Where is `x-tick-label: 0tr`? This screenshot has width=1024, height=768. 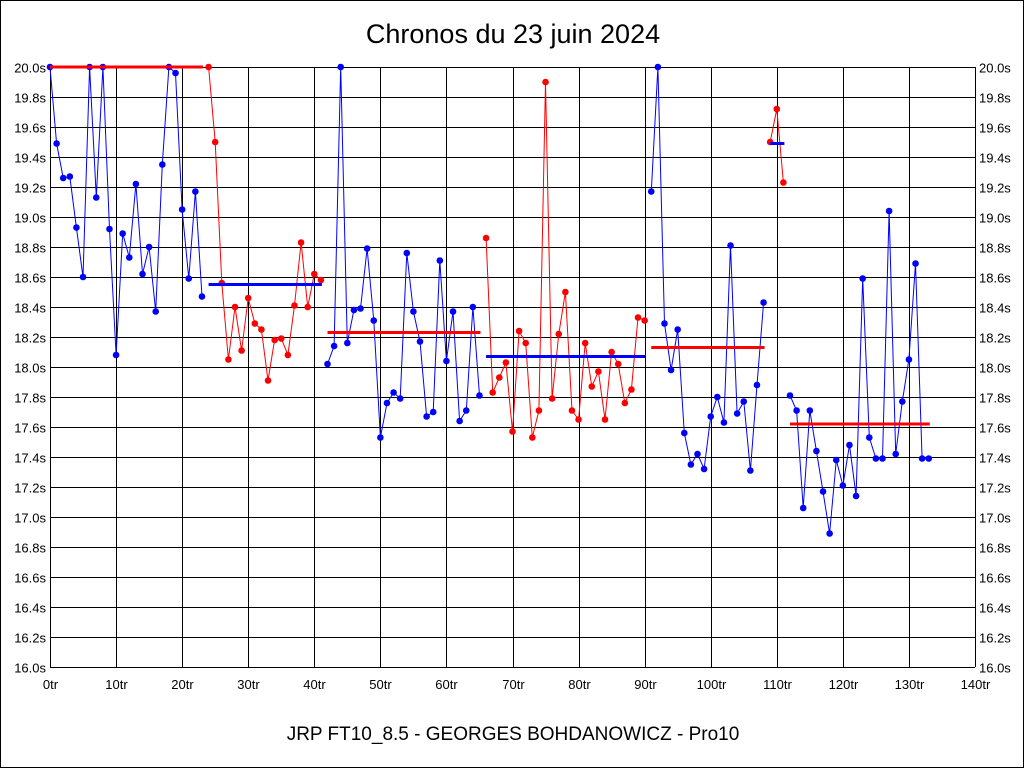
x-tick-label: 0tr is located at coordinates (51, 684).